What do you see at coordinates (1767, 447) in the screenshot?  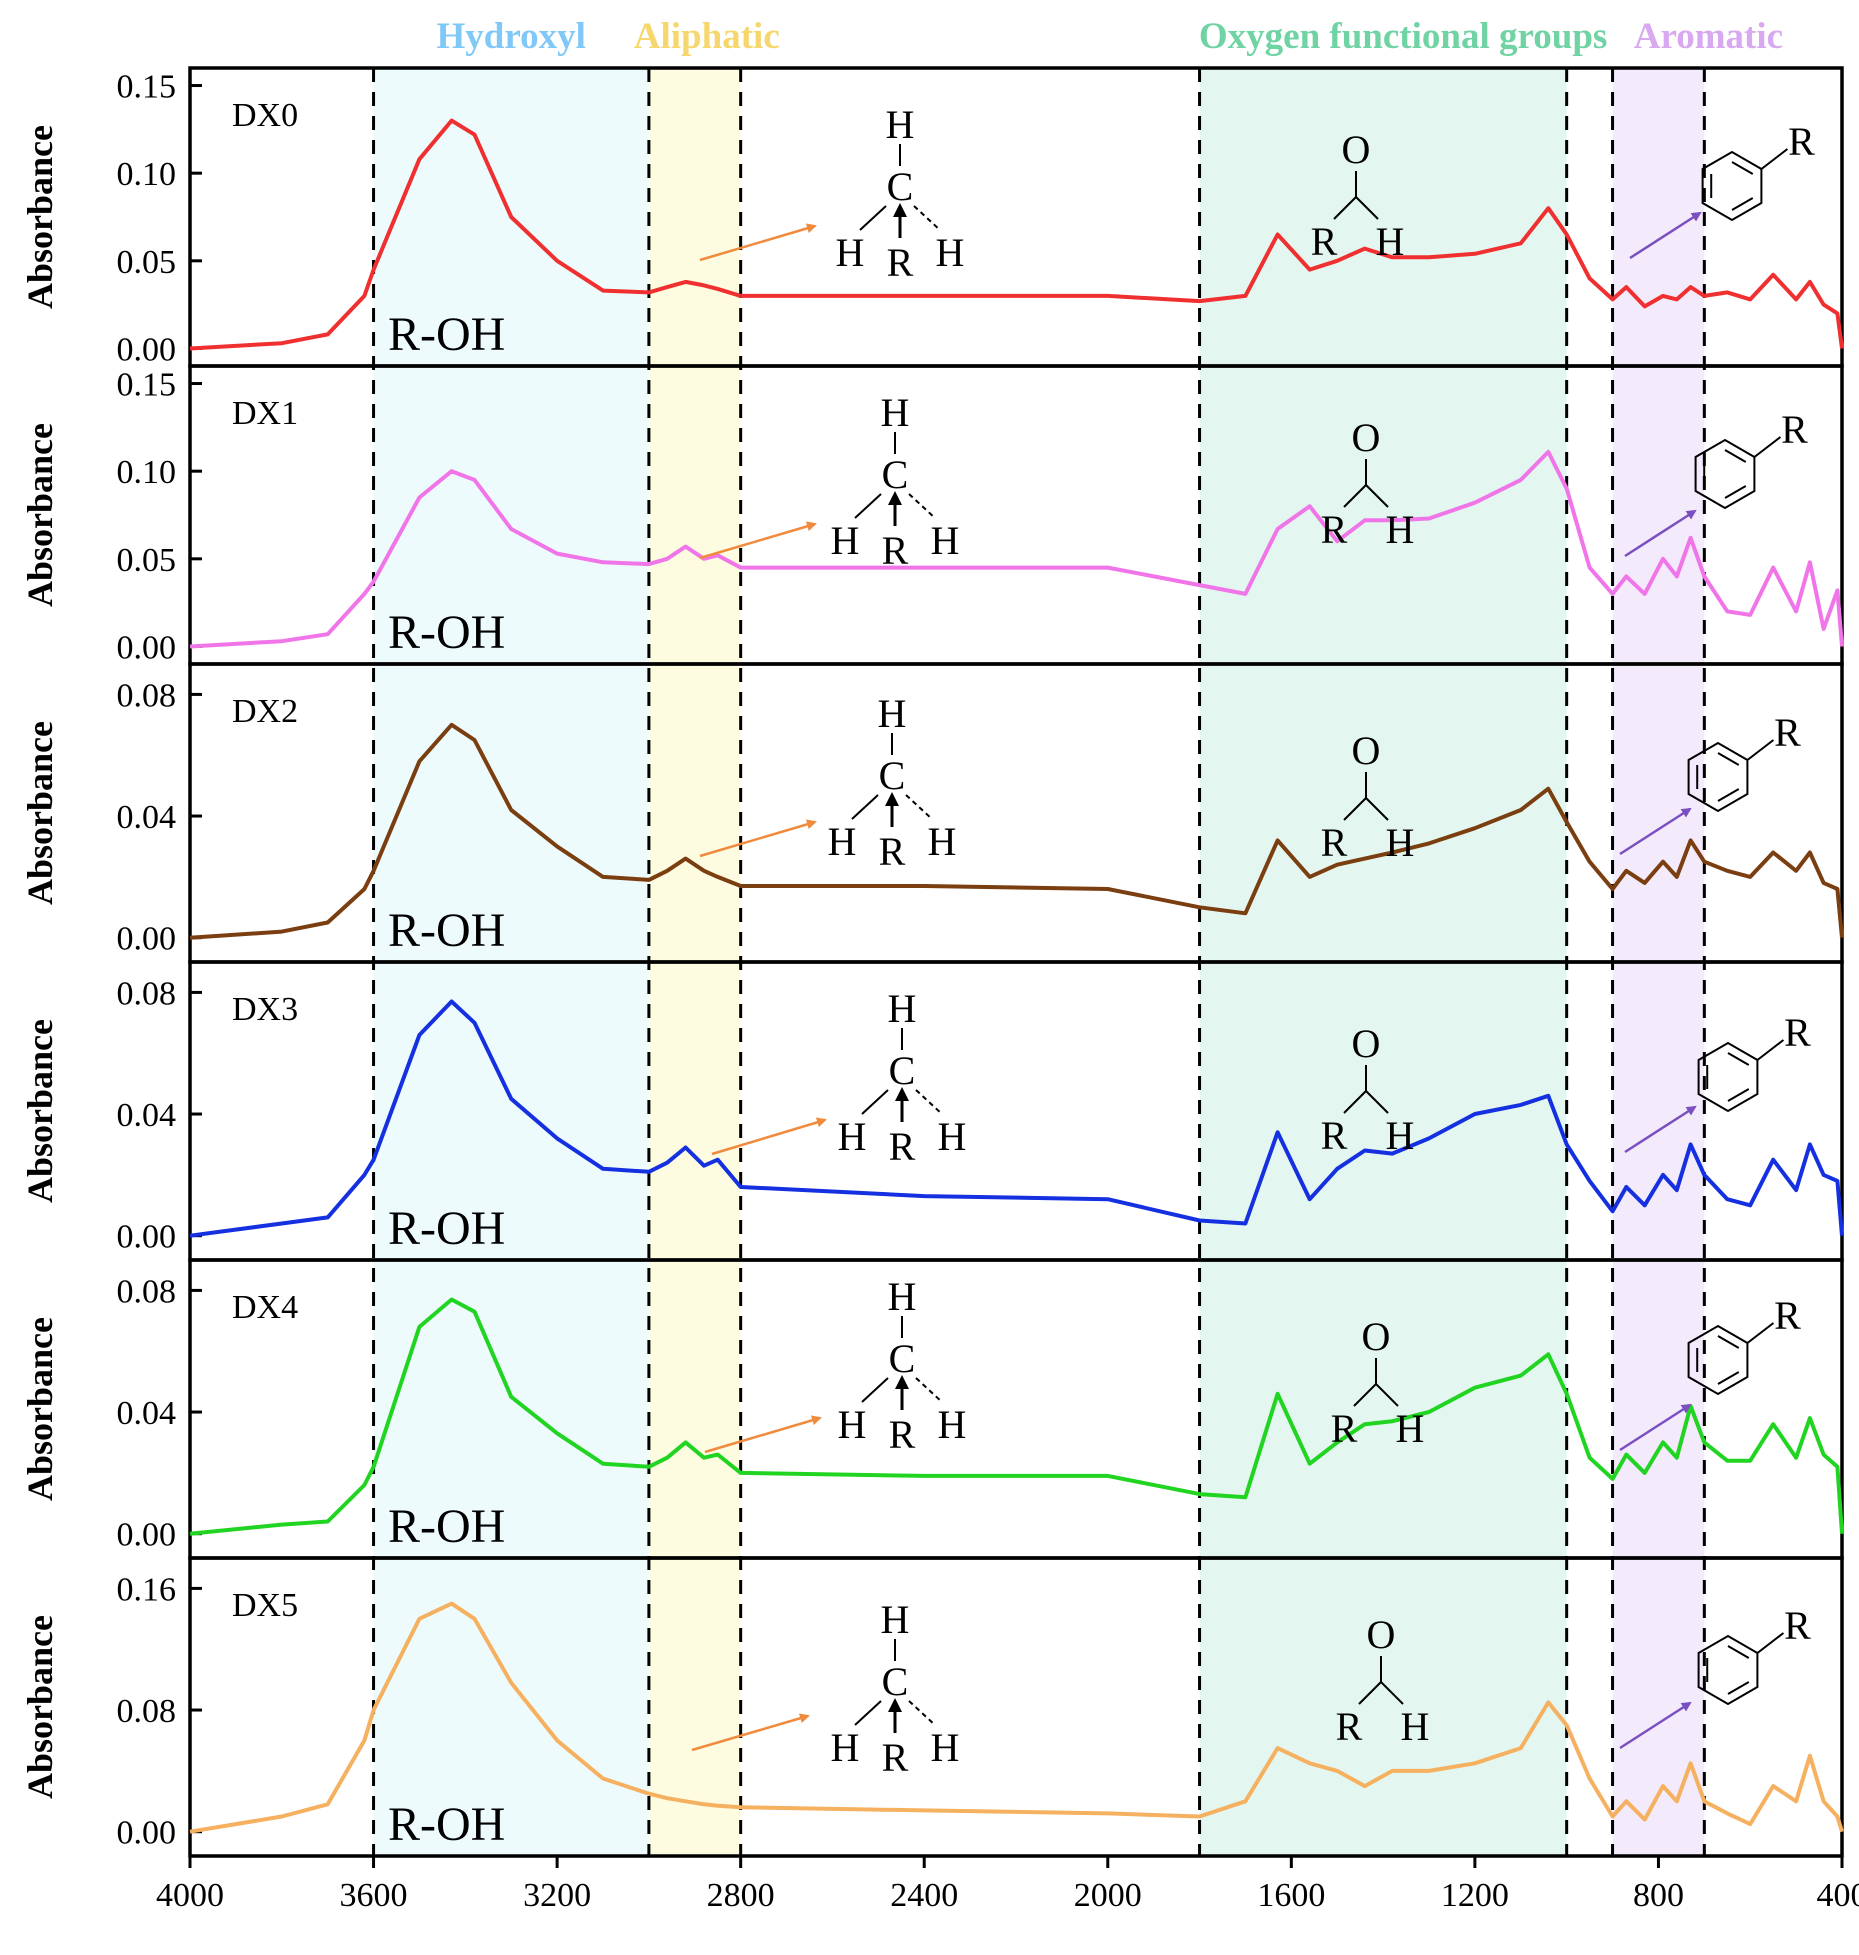 I see `aromatic-substituent-bond-DX1` at bounding box center [1767, 447].